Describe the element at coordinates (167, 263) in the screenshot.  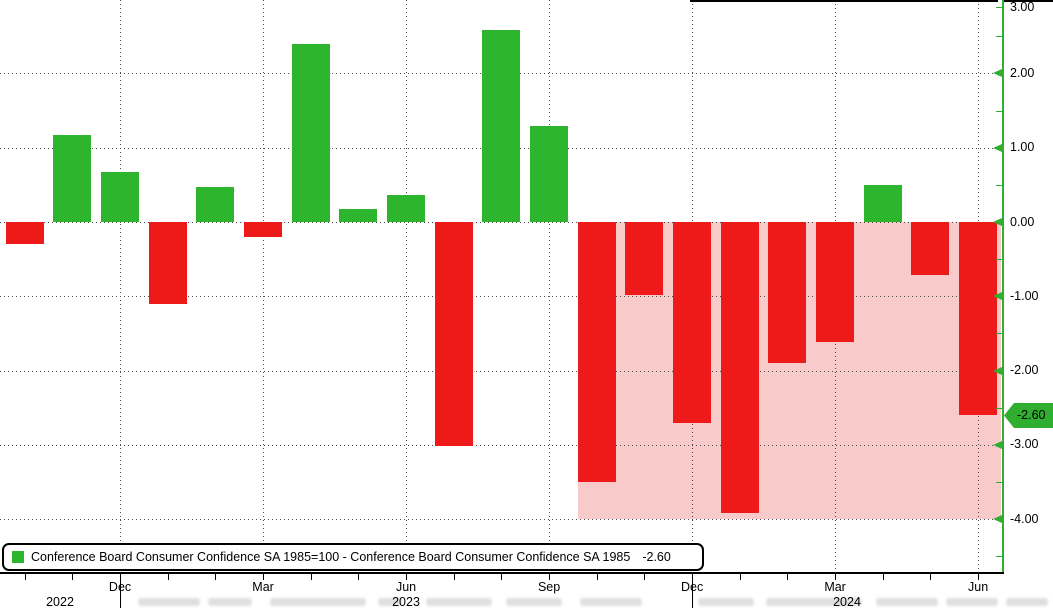
I see `bar-jan-2023` at that location.